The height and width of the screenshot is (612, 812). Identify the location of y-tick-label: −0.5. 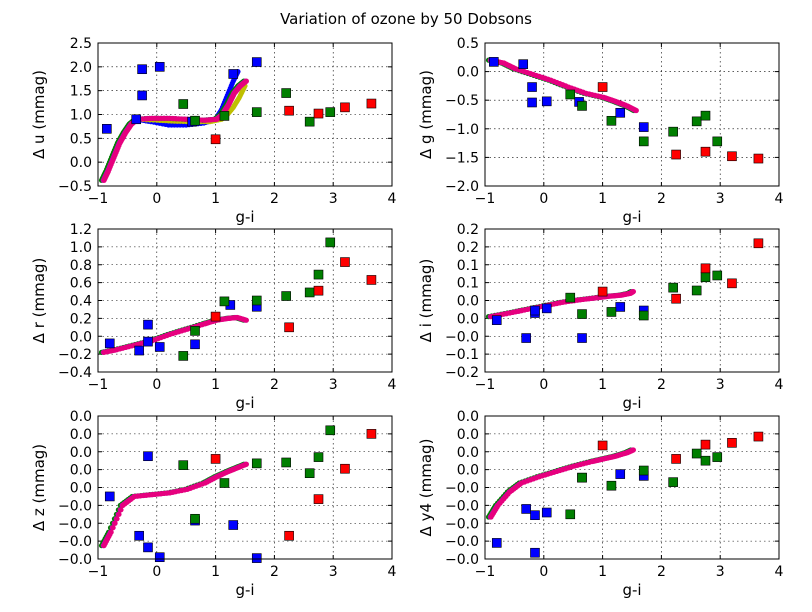
(462, 101).